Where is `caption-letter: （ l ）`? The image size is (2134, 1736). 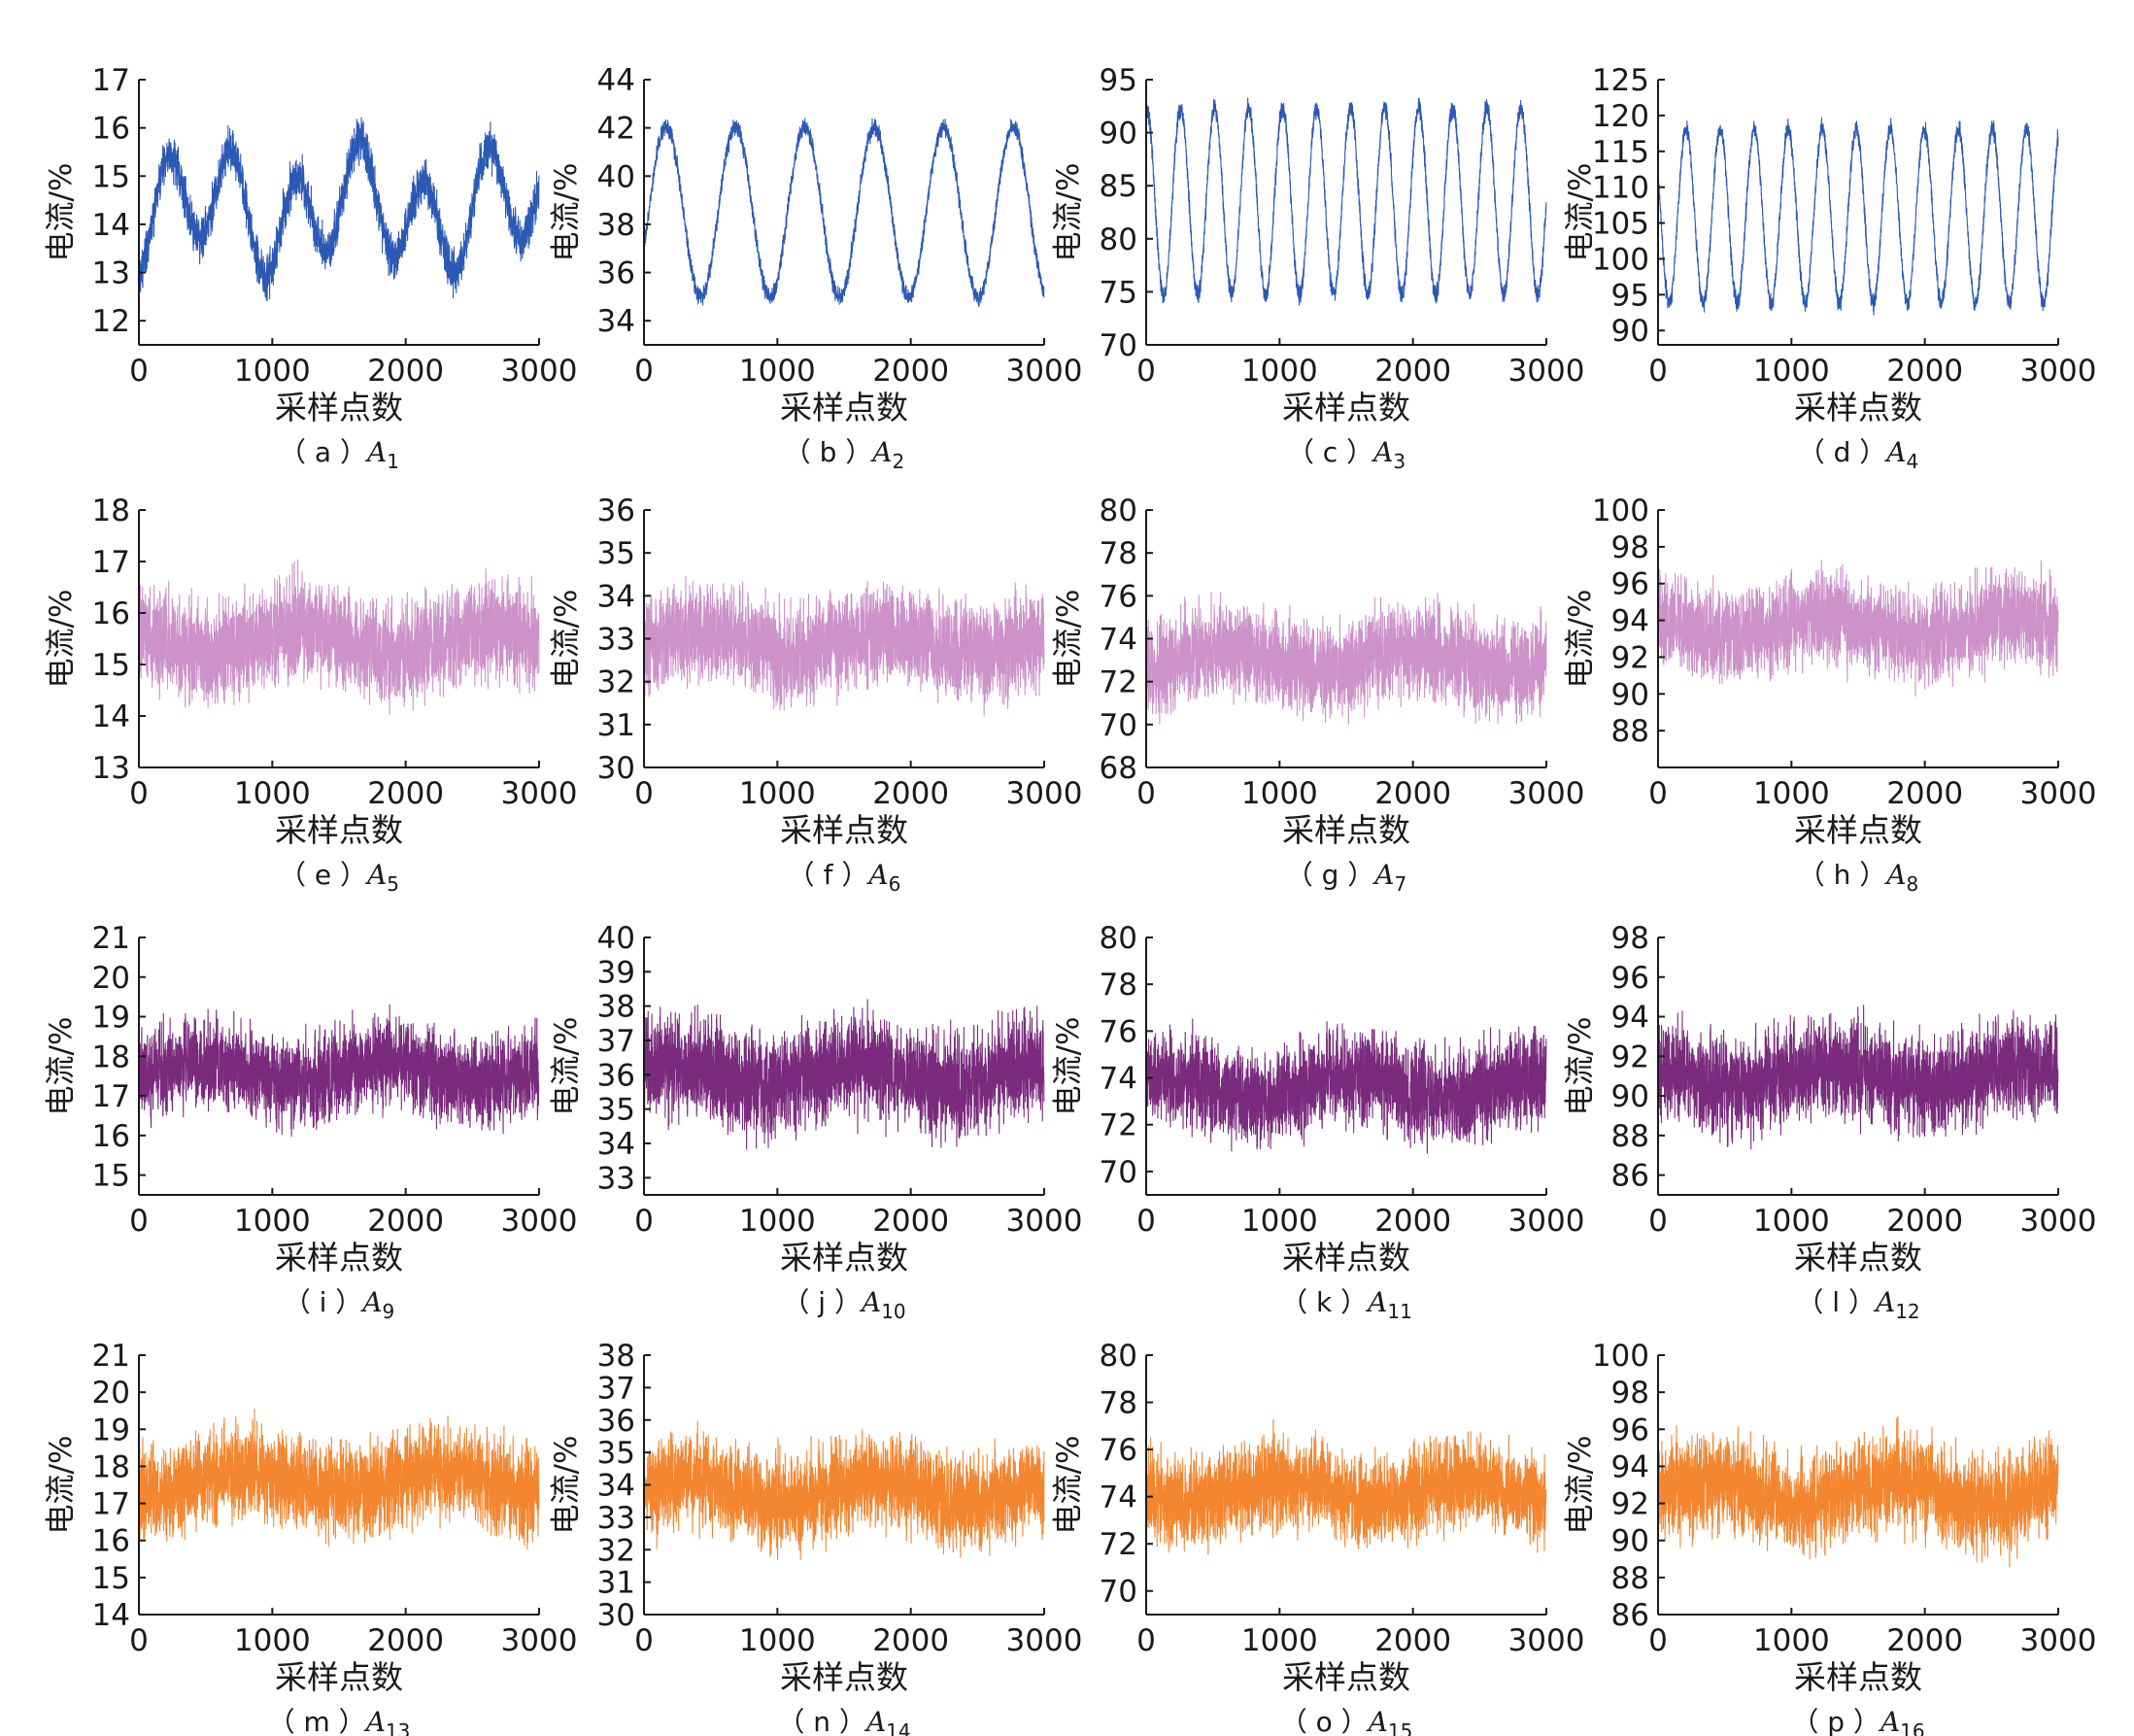
caption-letter: （ l ） is located at coordinates (1836, 1302).